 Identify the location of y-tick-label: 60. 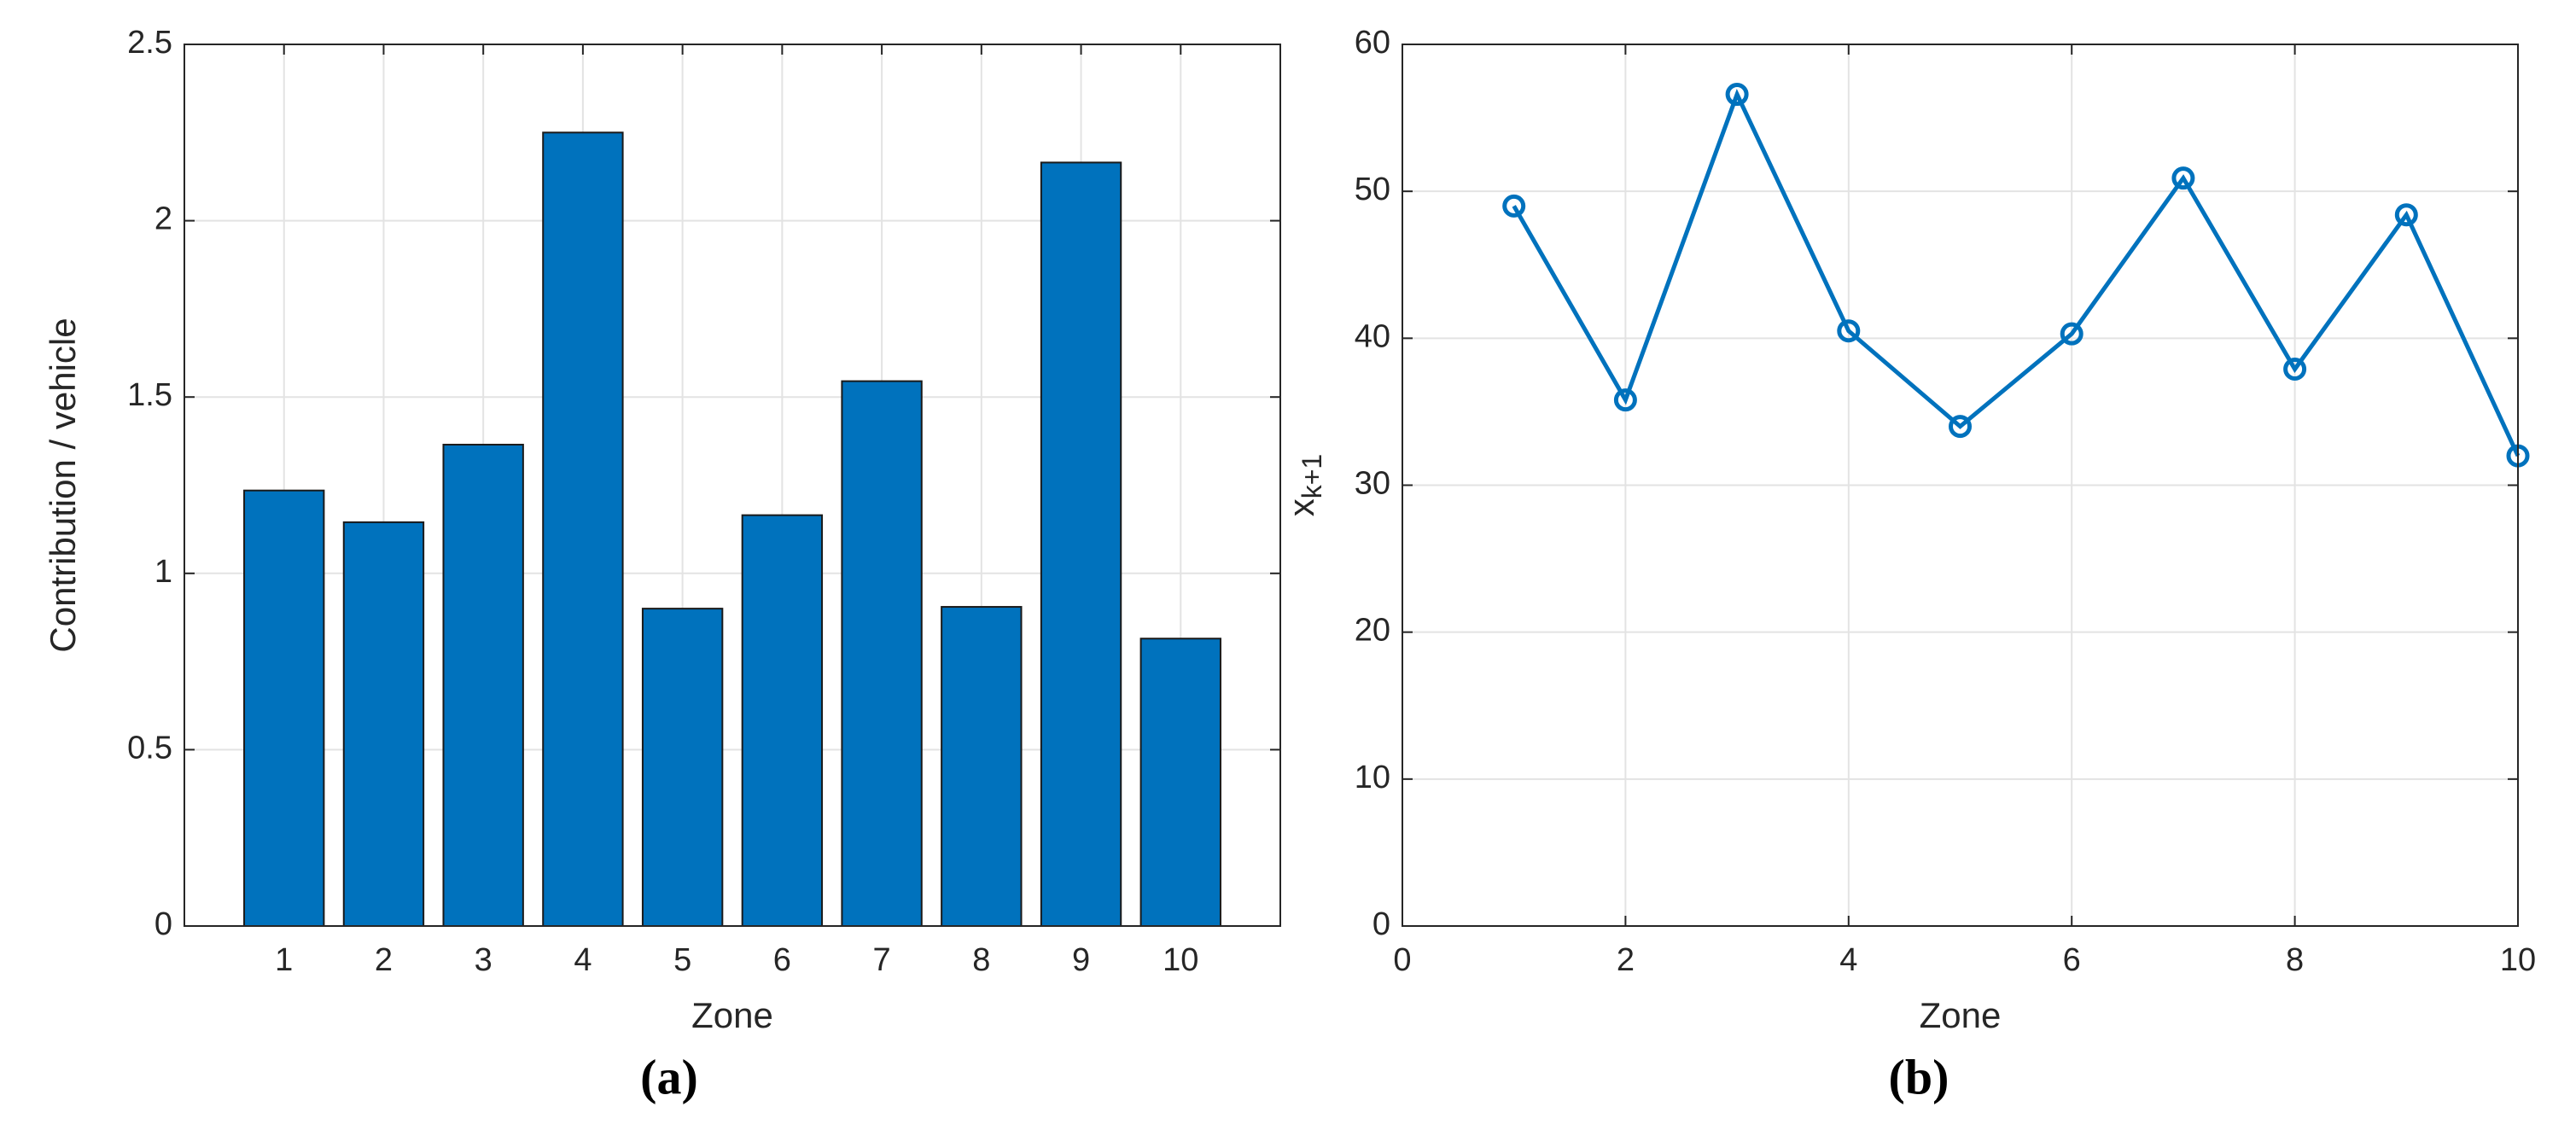
(1372, 43).